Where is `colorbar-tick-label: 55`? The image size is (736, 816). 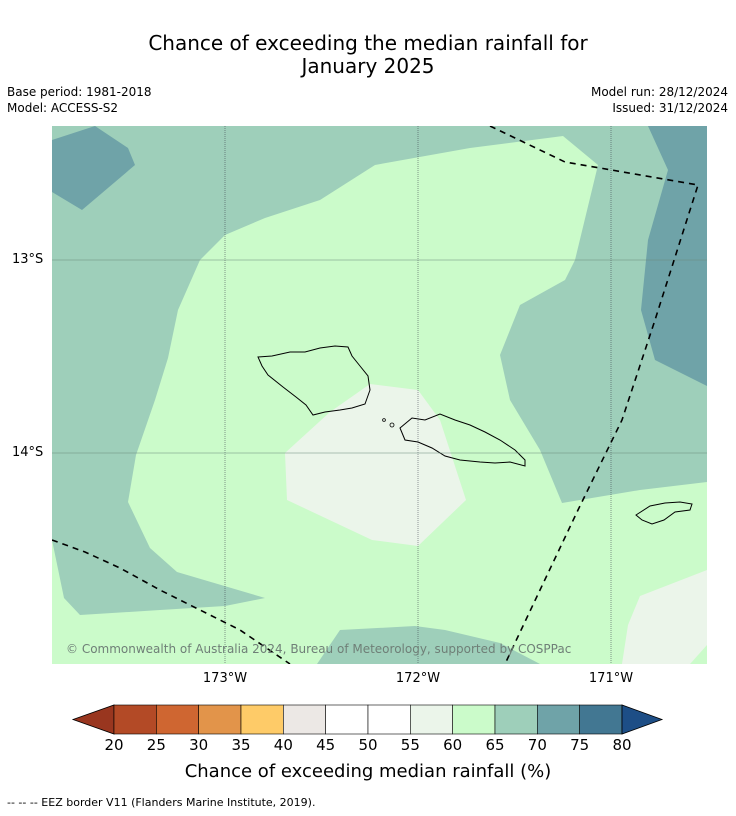
colorbar-tick-label: 55 is located at coordinates (410, 745).